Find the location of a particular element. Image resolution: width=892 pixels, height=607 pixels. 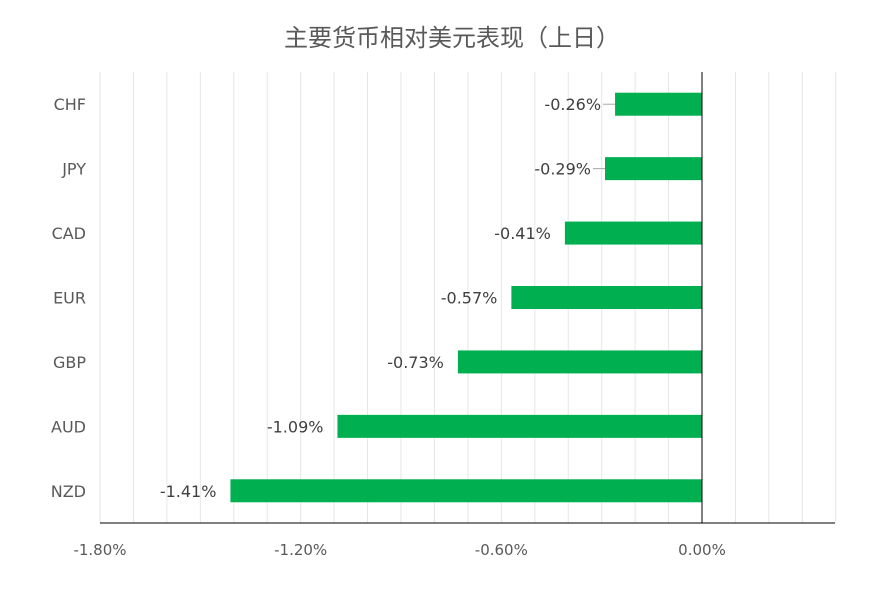

bar-cad is located at coordinates (633, 233).